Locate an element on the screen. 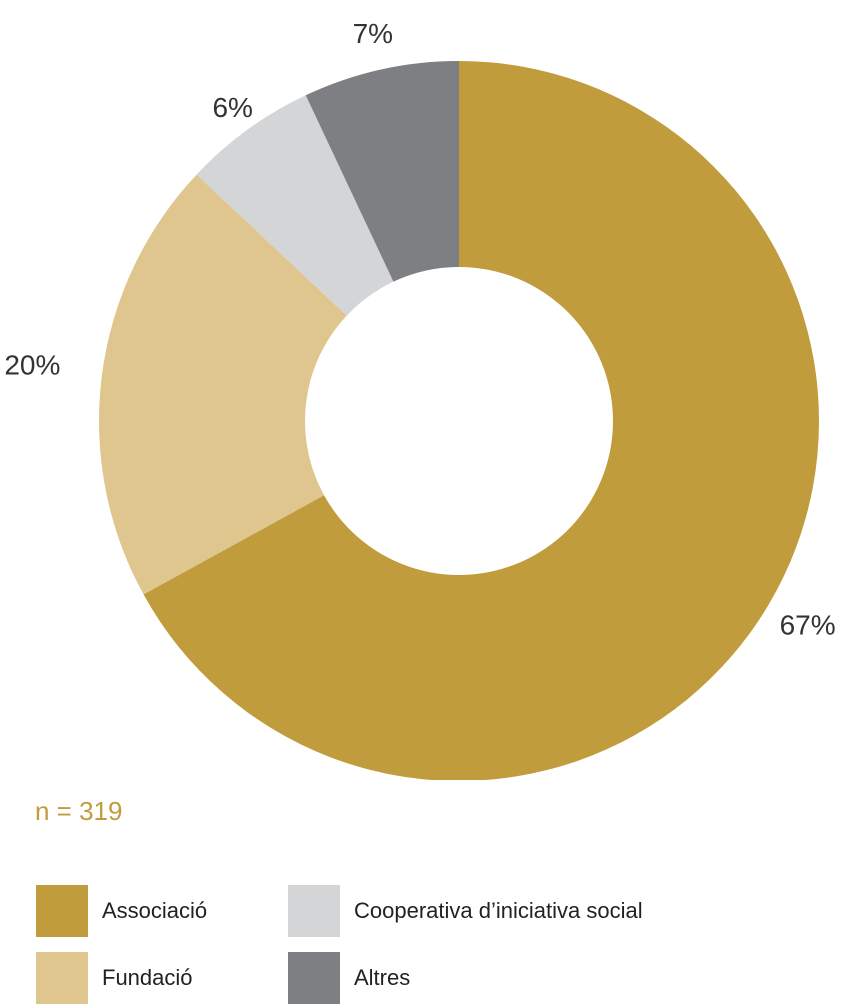  legend-label-associacio: Associació is located at coordinates (155, 910).